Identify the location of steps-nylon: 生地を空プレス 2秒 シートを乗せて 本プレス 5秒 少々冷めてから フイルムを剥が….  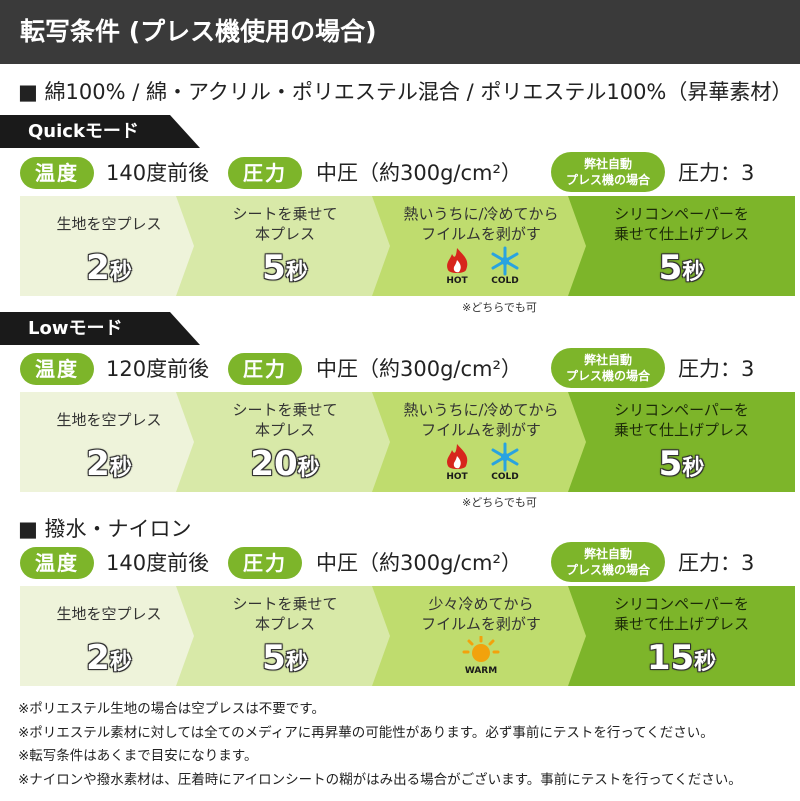
(407, 636).